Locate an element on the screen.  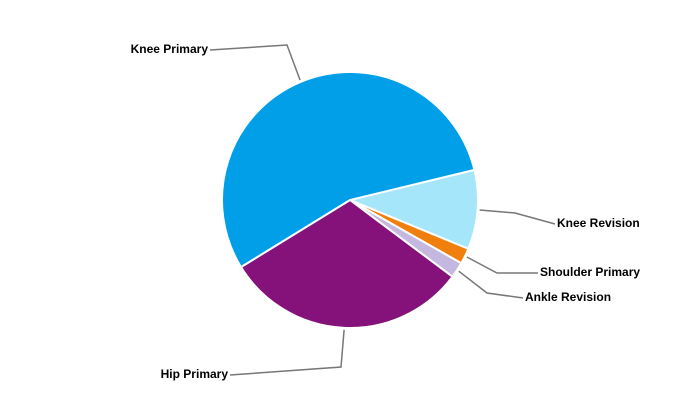
slice-label: Ankle Revision is located at coordinates (568, 297).